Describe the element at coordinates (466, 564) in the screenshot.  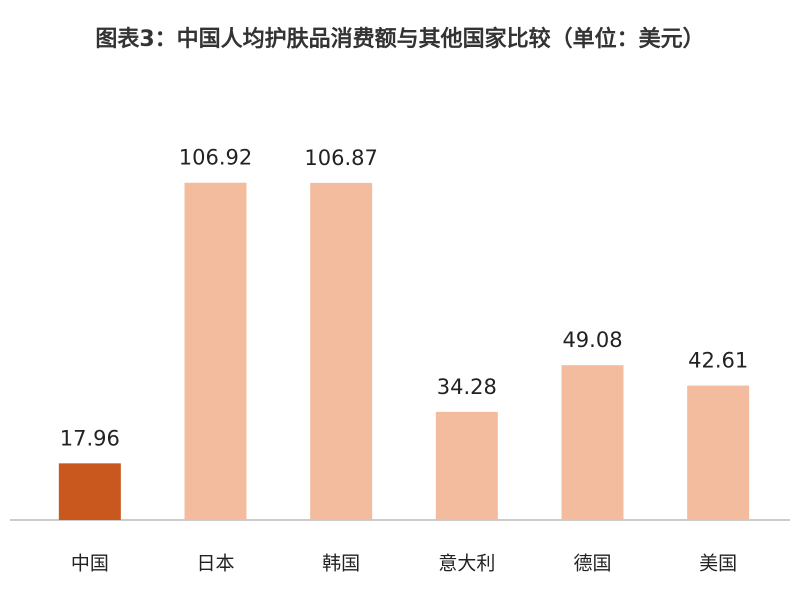
I see `x-tick-label: 意大利` at that location.